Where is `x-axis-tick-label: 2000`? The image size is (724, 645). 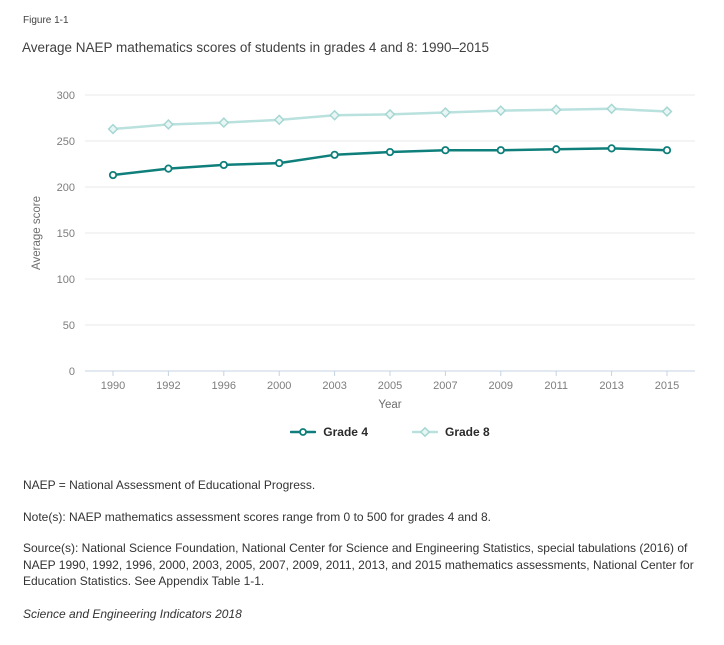
x-axis-tick-label: 2000 is located at coordinates (279, 386).